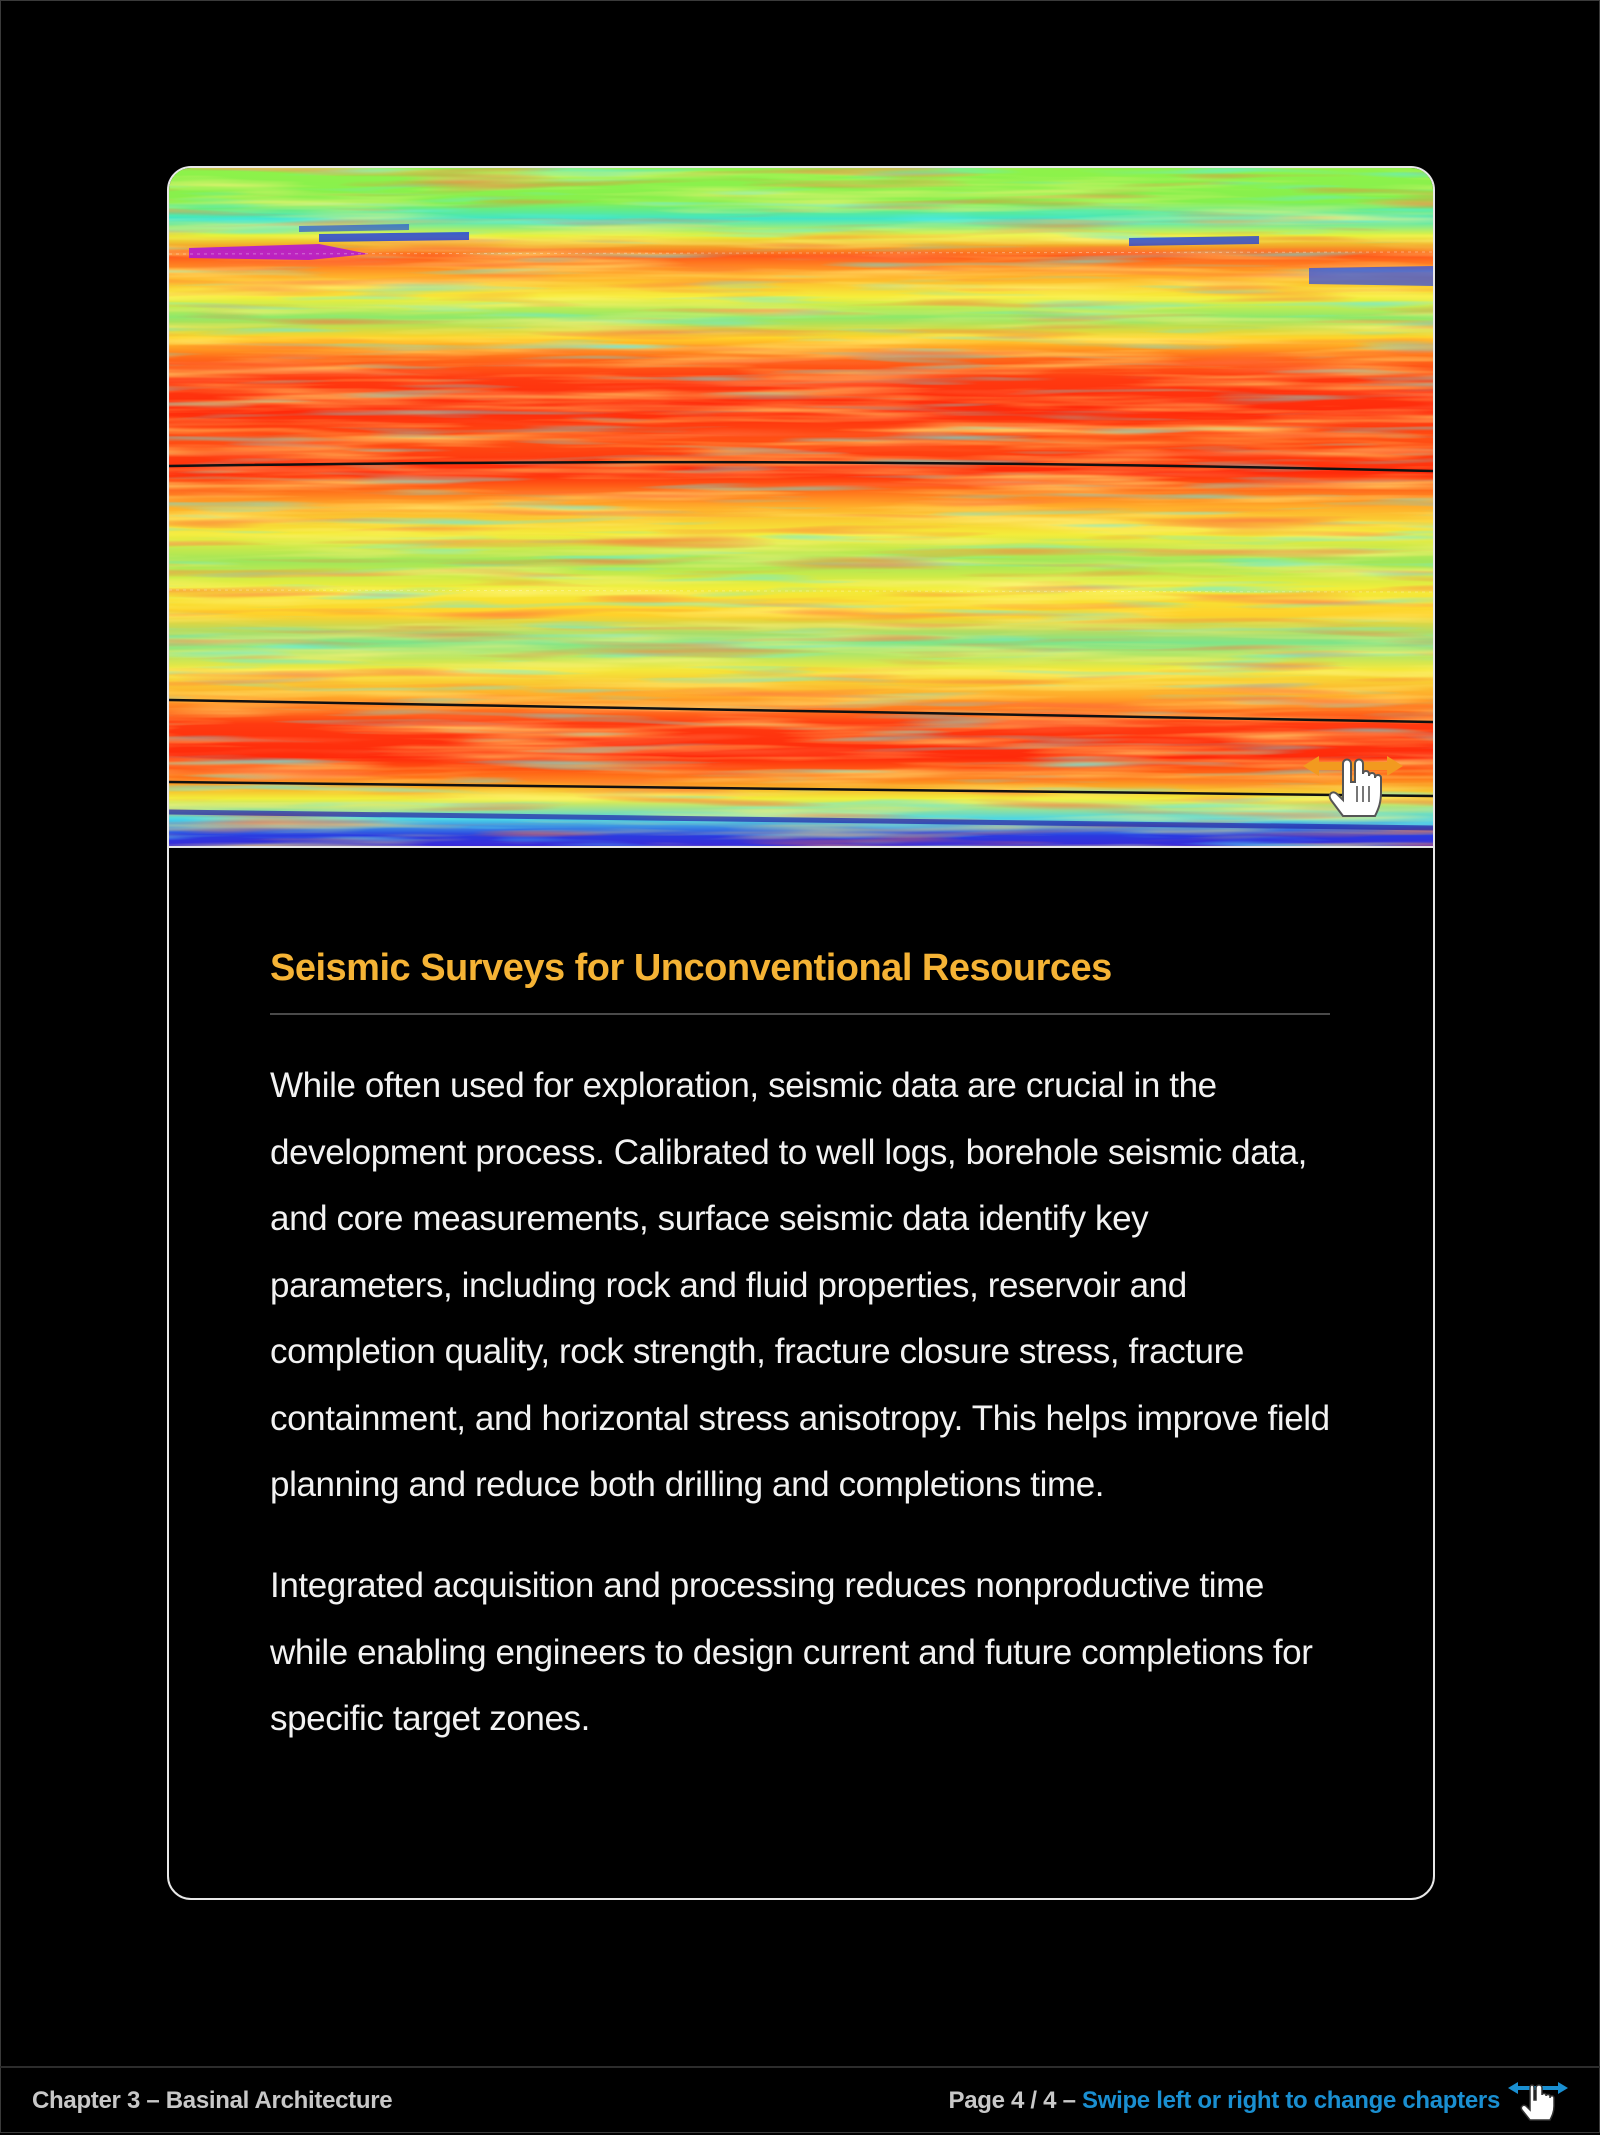 The image size is (1600, 2135). What do you see at coordinates (1291, 2100) in the screenshot?
I see `swipe-hint-link: Swipe left or right to change chapters` at bounding box center [1291, 2100].